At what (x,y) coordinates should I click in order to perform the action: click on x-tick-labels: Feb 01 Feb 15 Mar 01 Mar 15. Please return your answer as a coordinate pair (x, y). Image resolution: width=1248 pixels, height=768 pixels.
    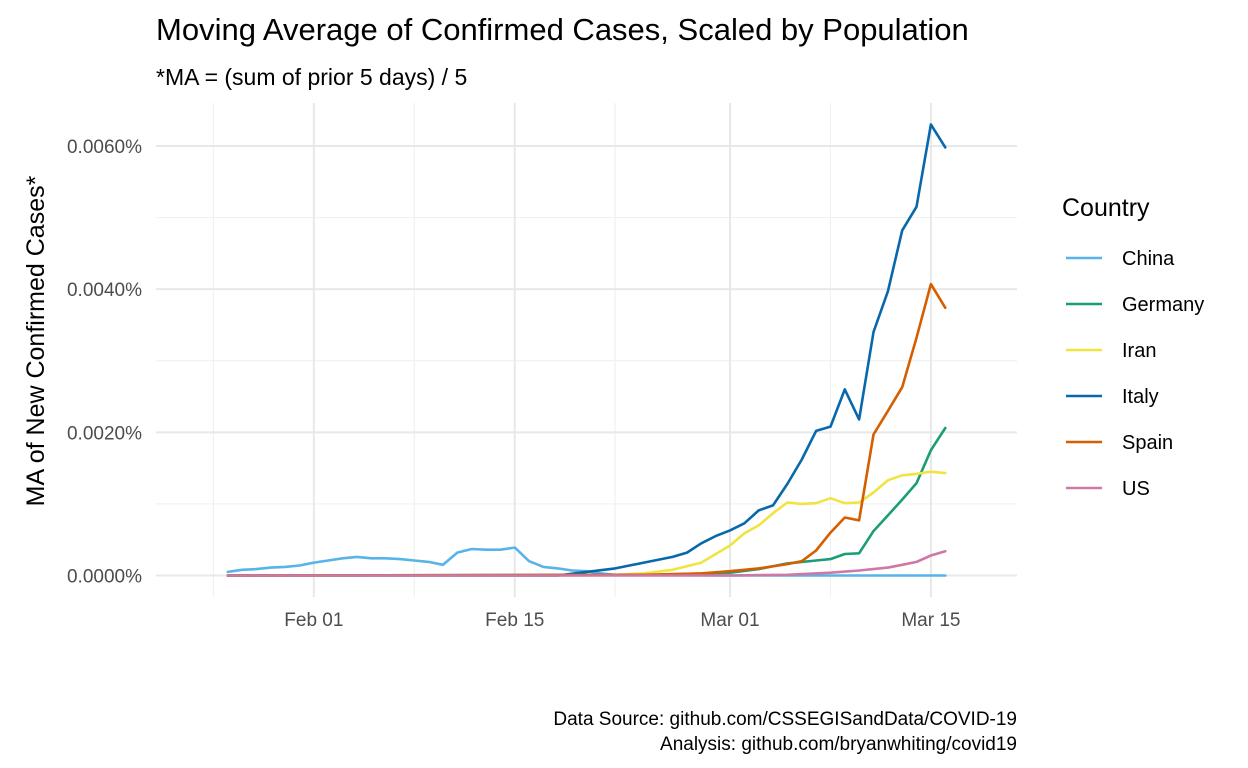
    Looking at the image, I should click on (622, 620).